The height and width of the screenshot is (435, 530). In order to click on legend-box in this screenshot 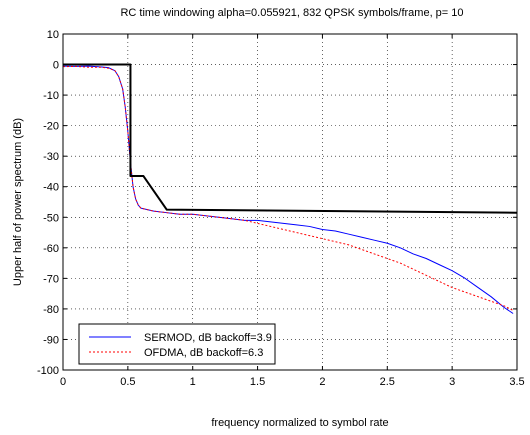, I will do `click(177, 344)`.